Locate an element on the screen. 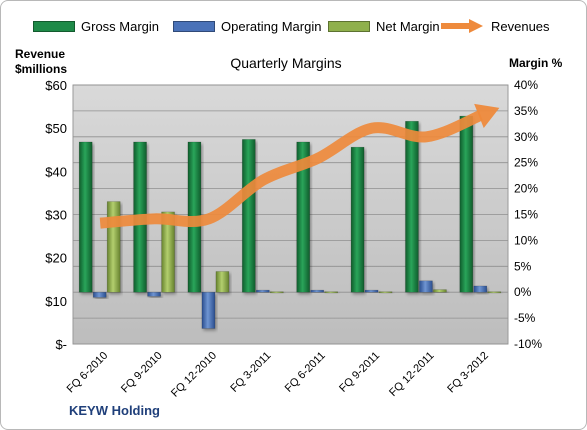 This screenshot has width=587, height=430. legend-label-net-margin: Net Margin is located at coordinates (408, 26).